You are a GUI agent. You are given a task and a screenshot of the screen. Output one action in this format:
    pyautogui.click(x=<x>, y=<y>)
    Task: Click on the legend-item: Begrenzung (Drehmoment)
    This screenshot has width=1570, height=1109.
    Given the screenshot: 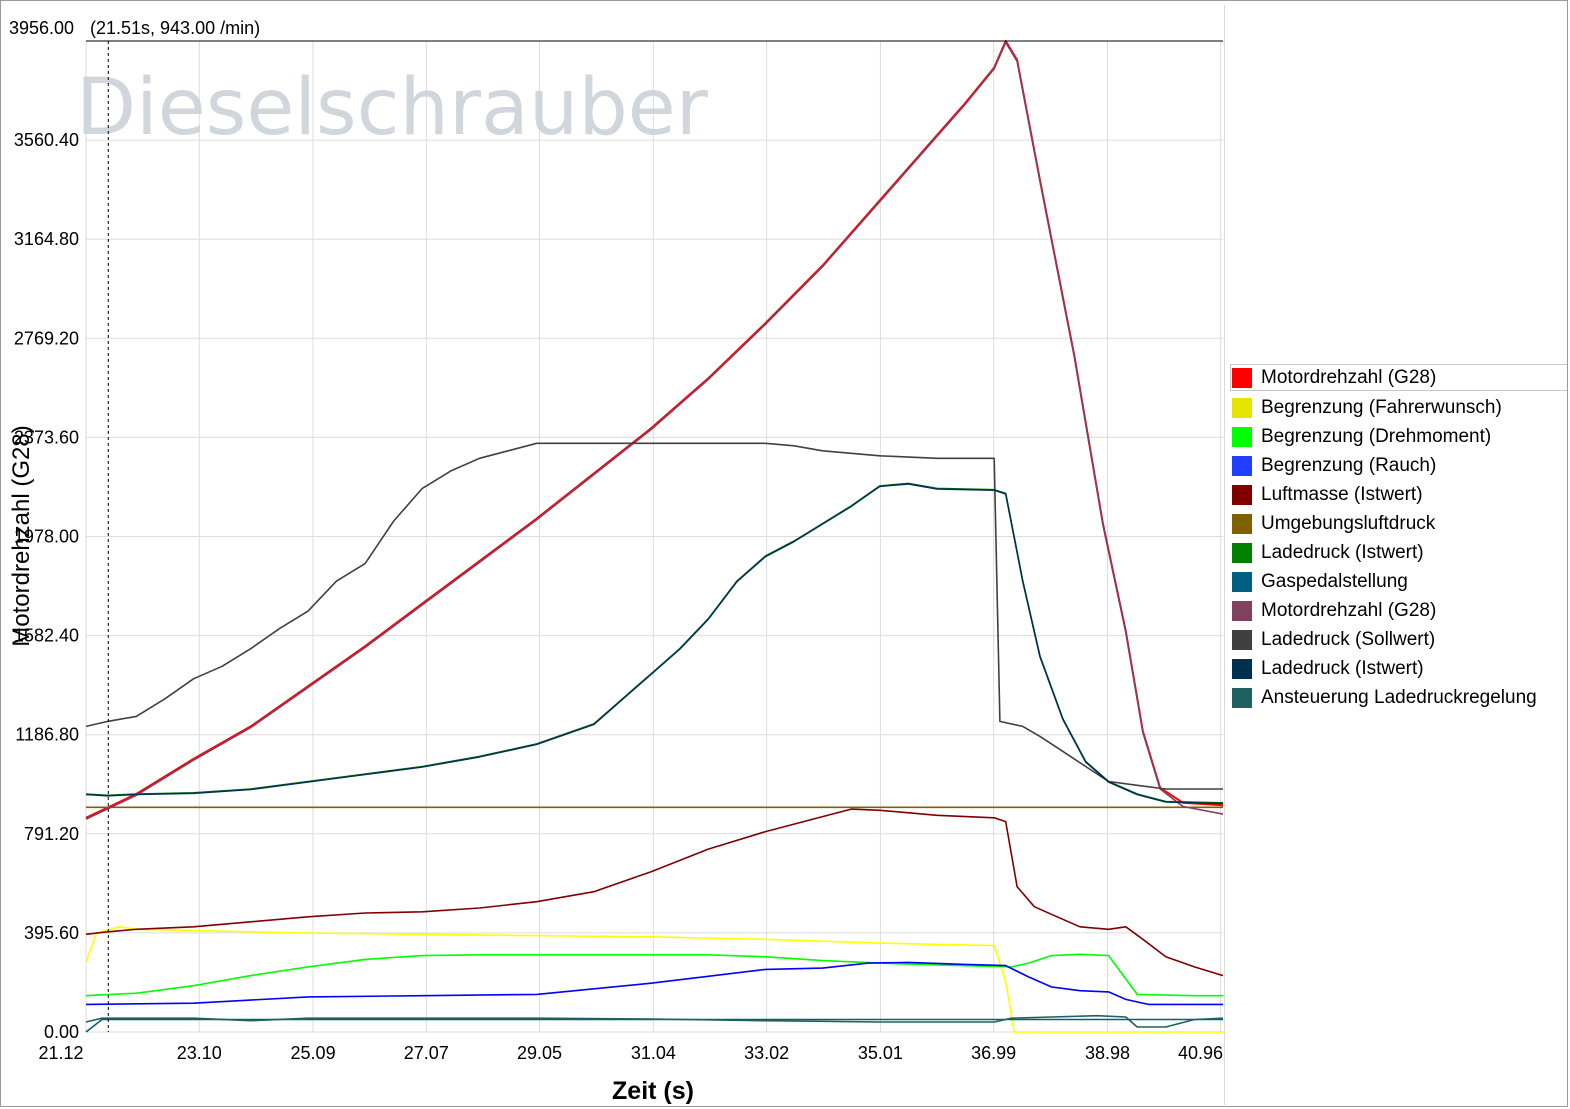 What is the action you would take?
    pyautogui.click(x=1399, y=436)
    